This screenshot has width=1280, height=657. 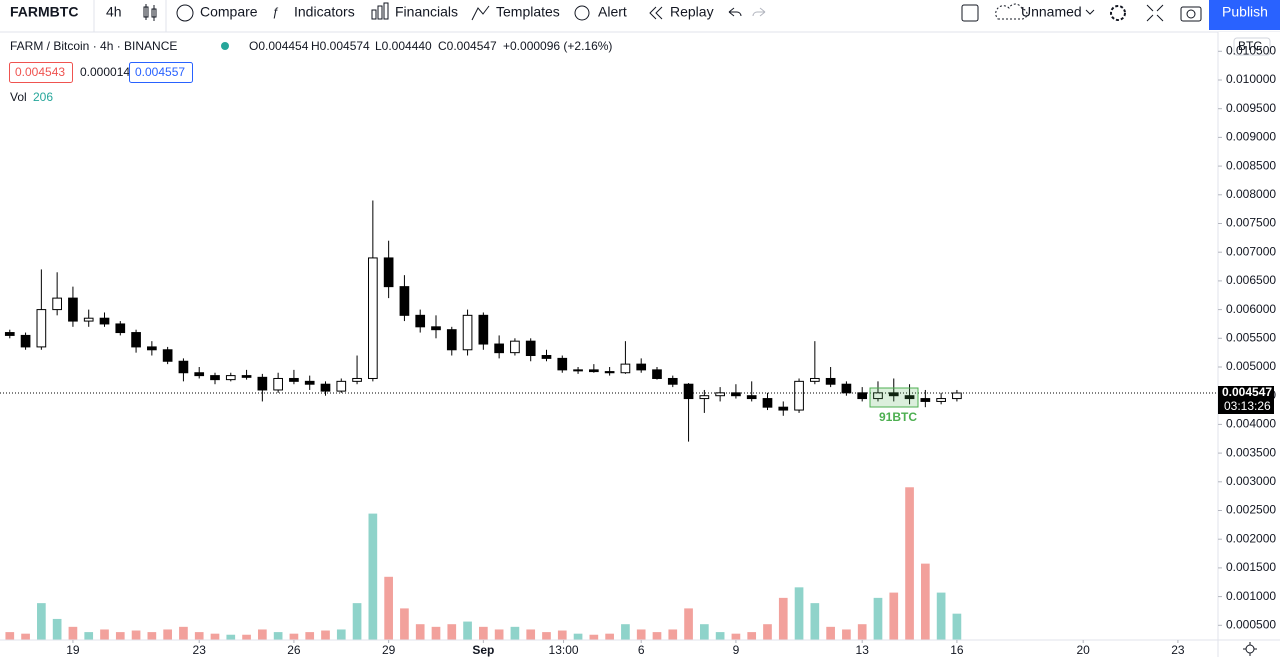 I want to click on y-tick-label: 0.010000, so click(x=1251, y=79).